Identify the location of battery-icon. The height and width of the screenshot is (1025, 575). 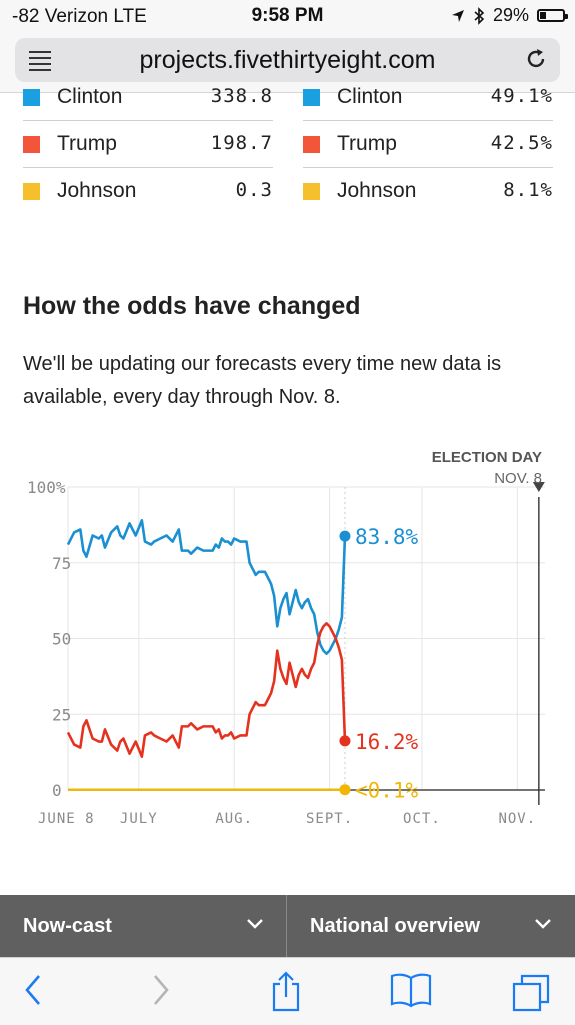
(552, 15).